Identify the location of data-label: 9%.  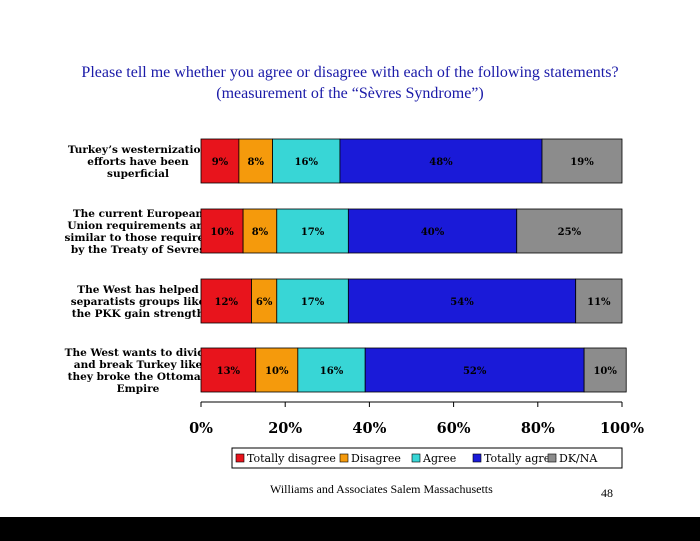
(220, 162).